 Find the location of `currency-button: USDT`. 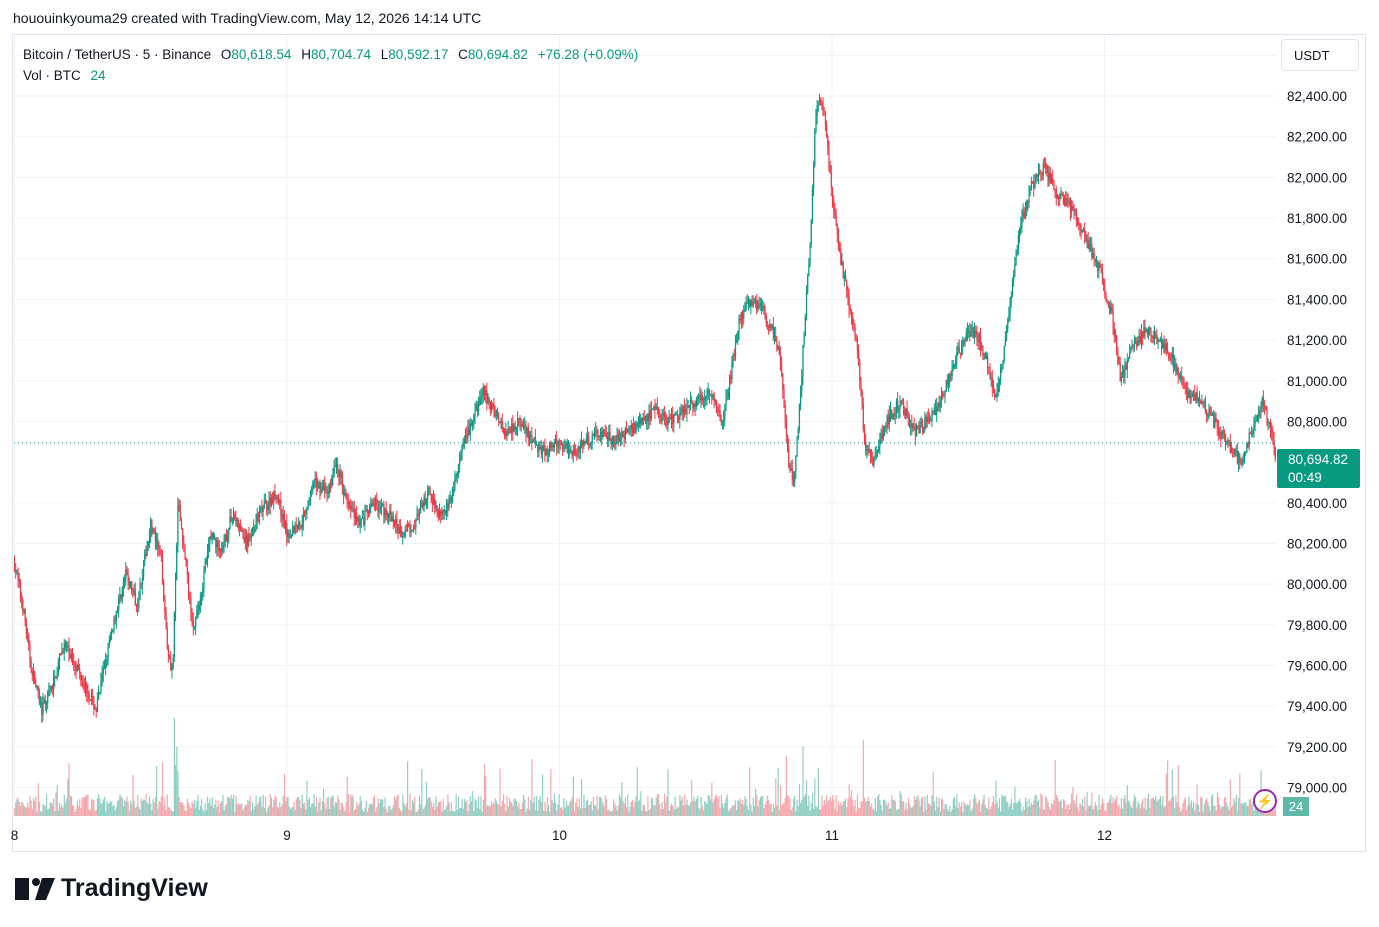

currency-button: USDT is located at coordinates (1320, 55).